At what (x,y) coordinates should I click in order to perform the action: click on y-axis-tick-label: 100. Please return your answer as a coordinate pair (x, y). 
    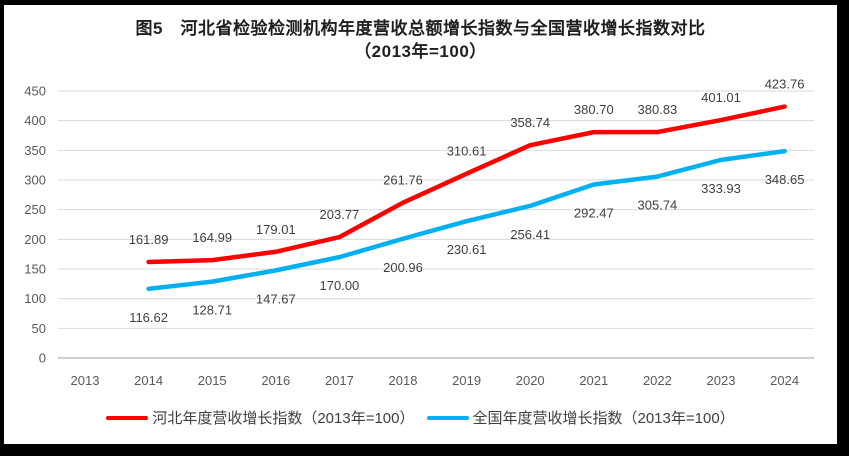
    Looking at the image, I should click on (35, 298).